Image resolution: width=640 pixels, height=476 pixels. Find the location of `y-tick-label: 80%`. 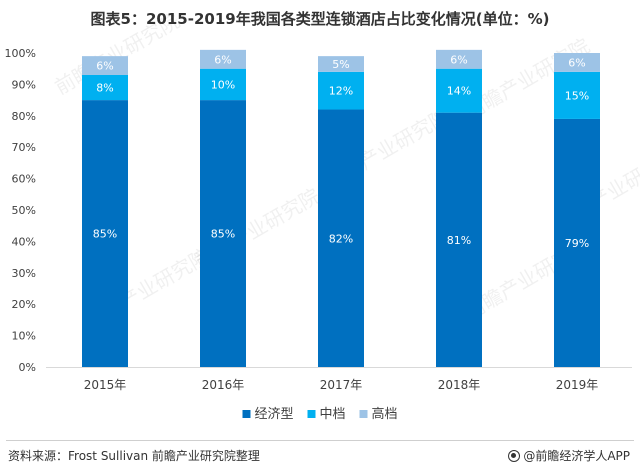

y-tick-label: 80% is located at coordinates (24, 116).